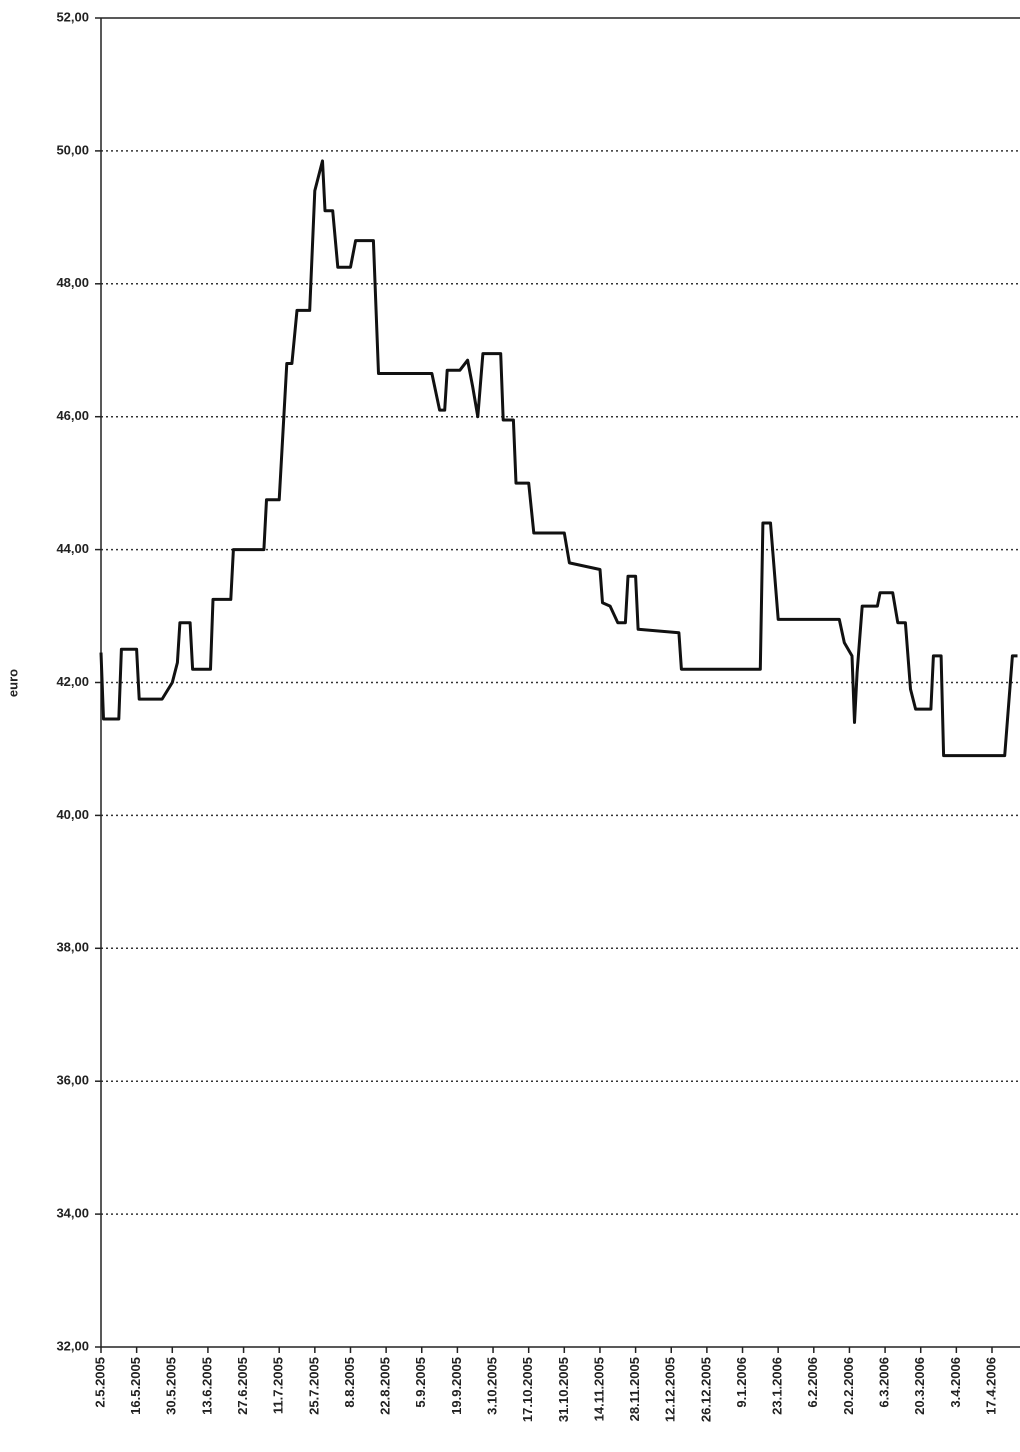  Describe the element at coordinates (990, 1386) in the screenshot. I see `x-tick-label: 17.4.2006` at that location.